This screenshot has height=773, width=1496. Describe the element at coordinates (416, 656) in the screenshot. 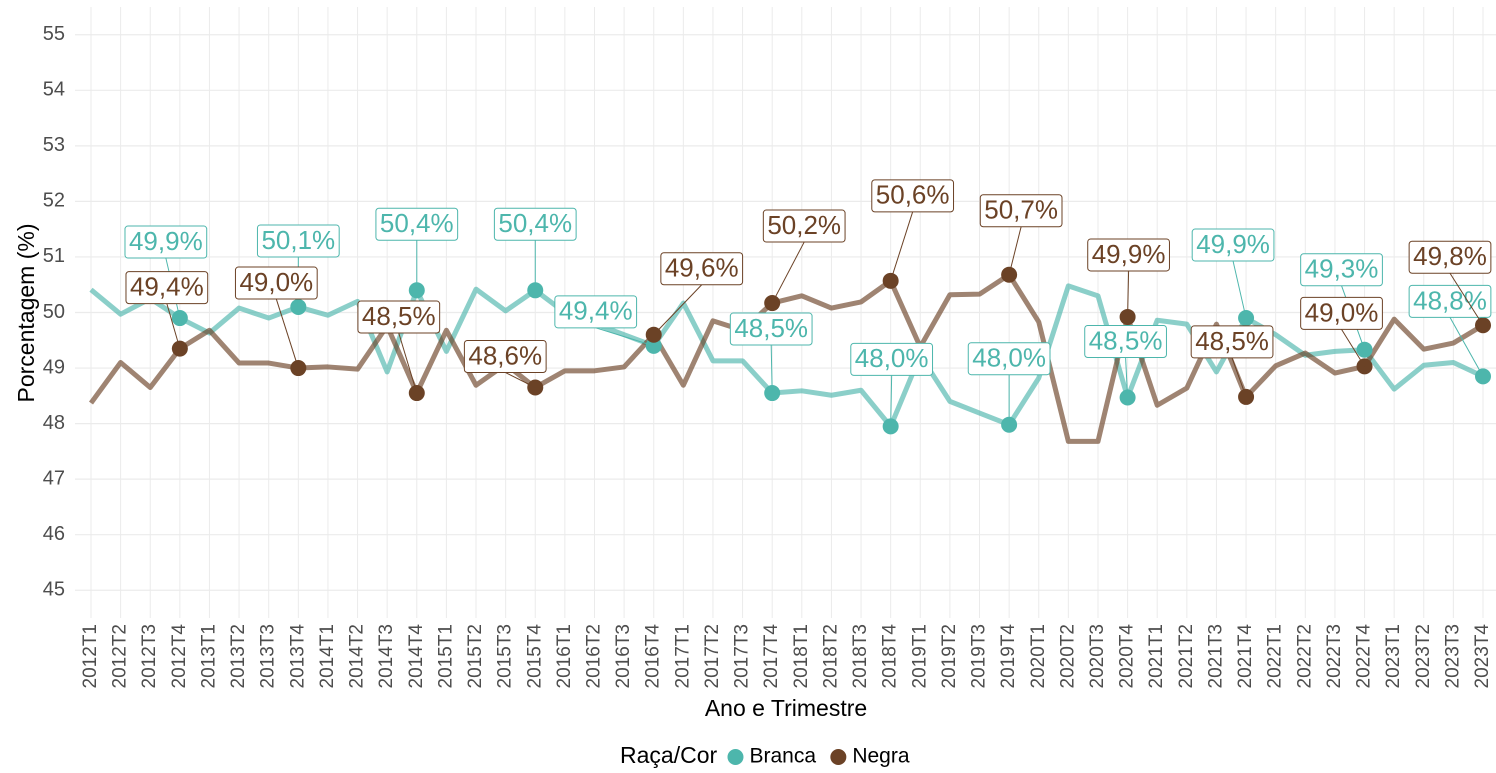

I see `x-tick-label: 2014T4` at that location.